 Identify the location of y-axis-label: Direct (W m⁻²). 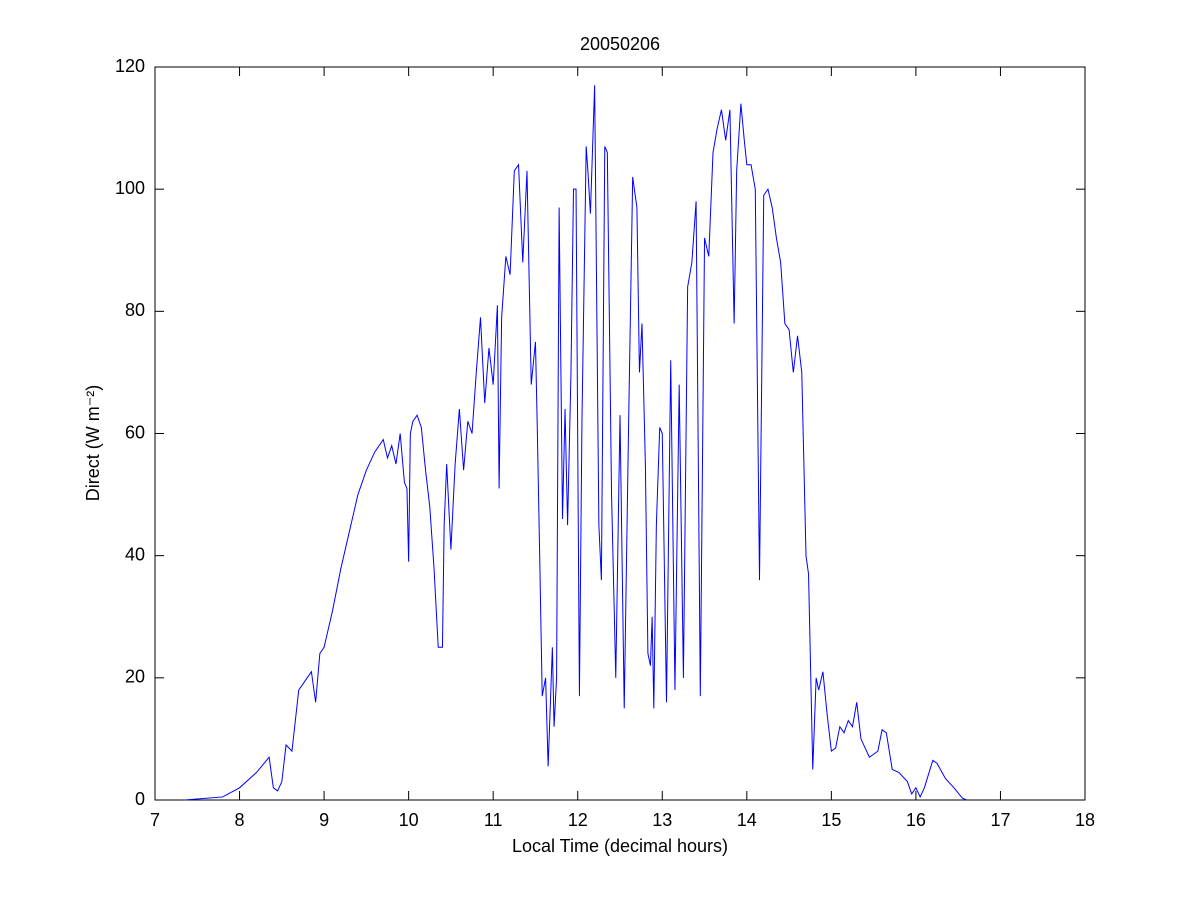
(93, 443).